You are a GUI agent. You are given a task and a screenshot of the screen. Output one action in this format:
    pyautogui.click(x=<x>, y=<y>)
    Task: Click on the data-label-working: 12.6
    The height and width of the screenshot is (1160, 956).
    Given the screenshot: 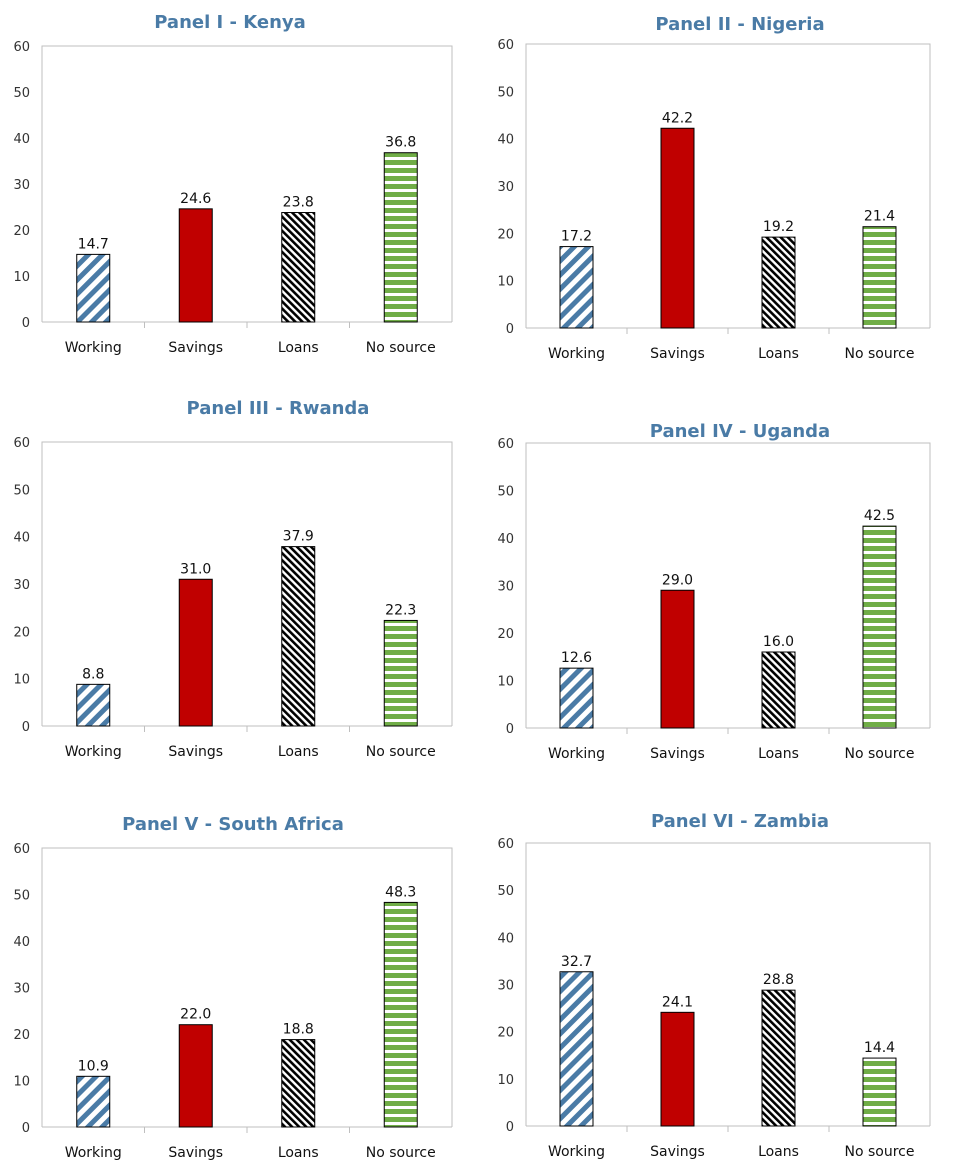 What is the action you would take?
    pyautogui.click(x=576, y=658)
    